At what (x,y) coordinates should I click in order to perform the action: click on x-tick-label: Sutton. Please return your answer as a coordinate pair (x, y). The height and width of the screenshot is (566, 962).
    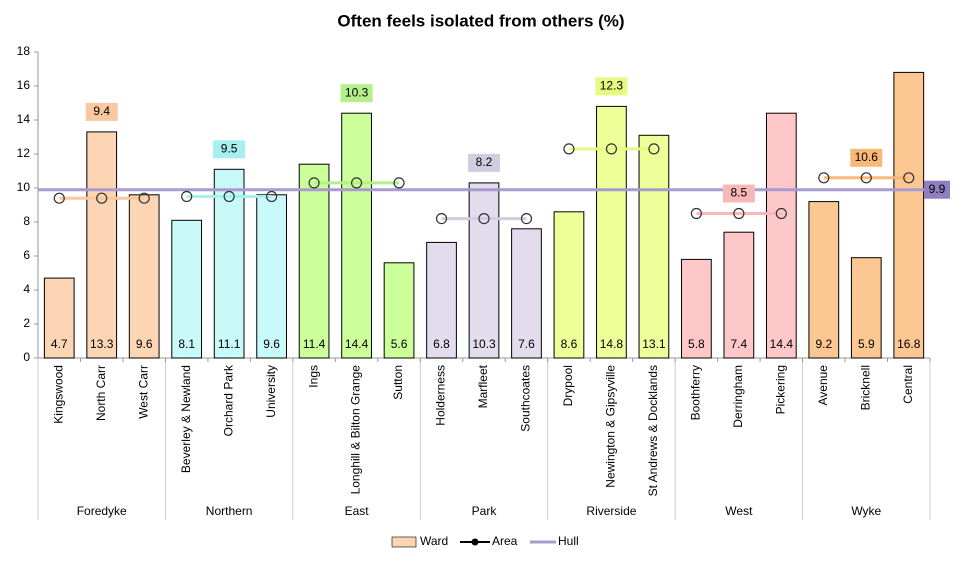
    Looking at the image, I should click on (398, 382).